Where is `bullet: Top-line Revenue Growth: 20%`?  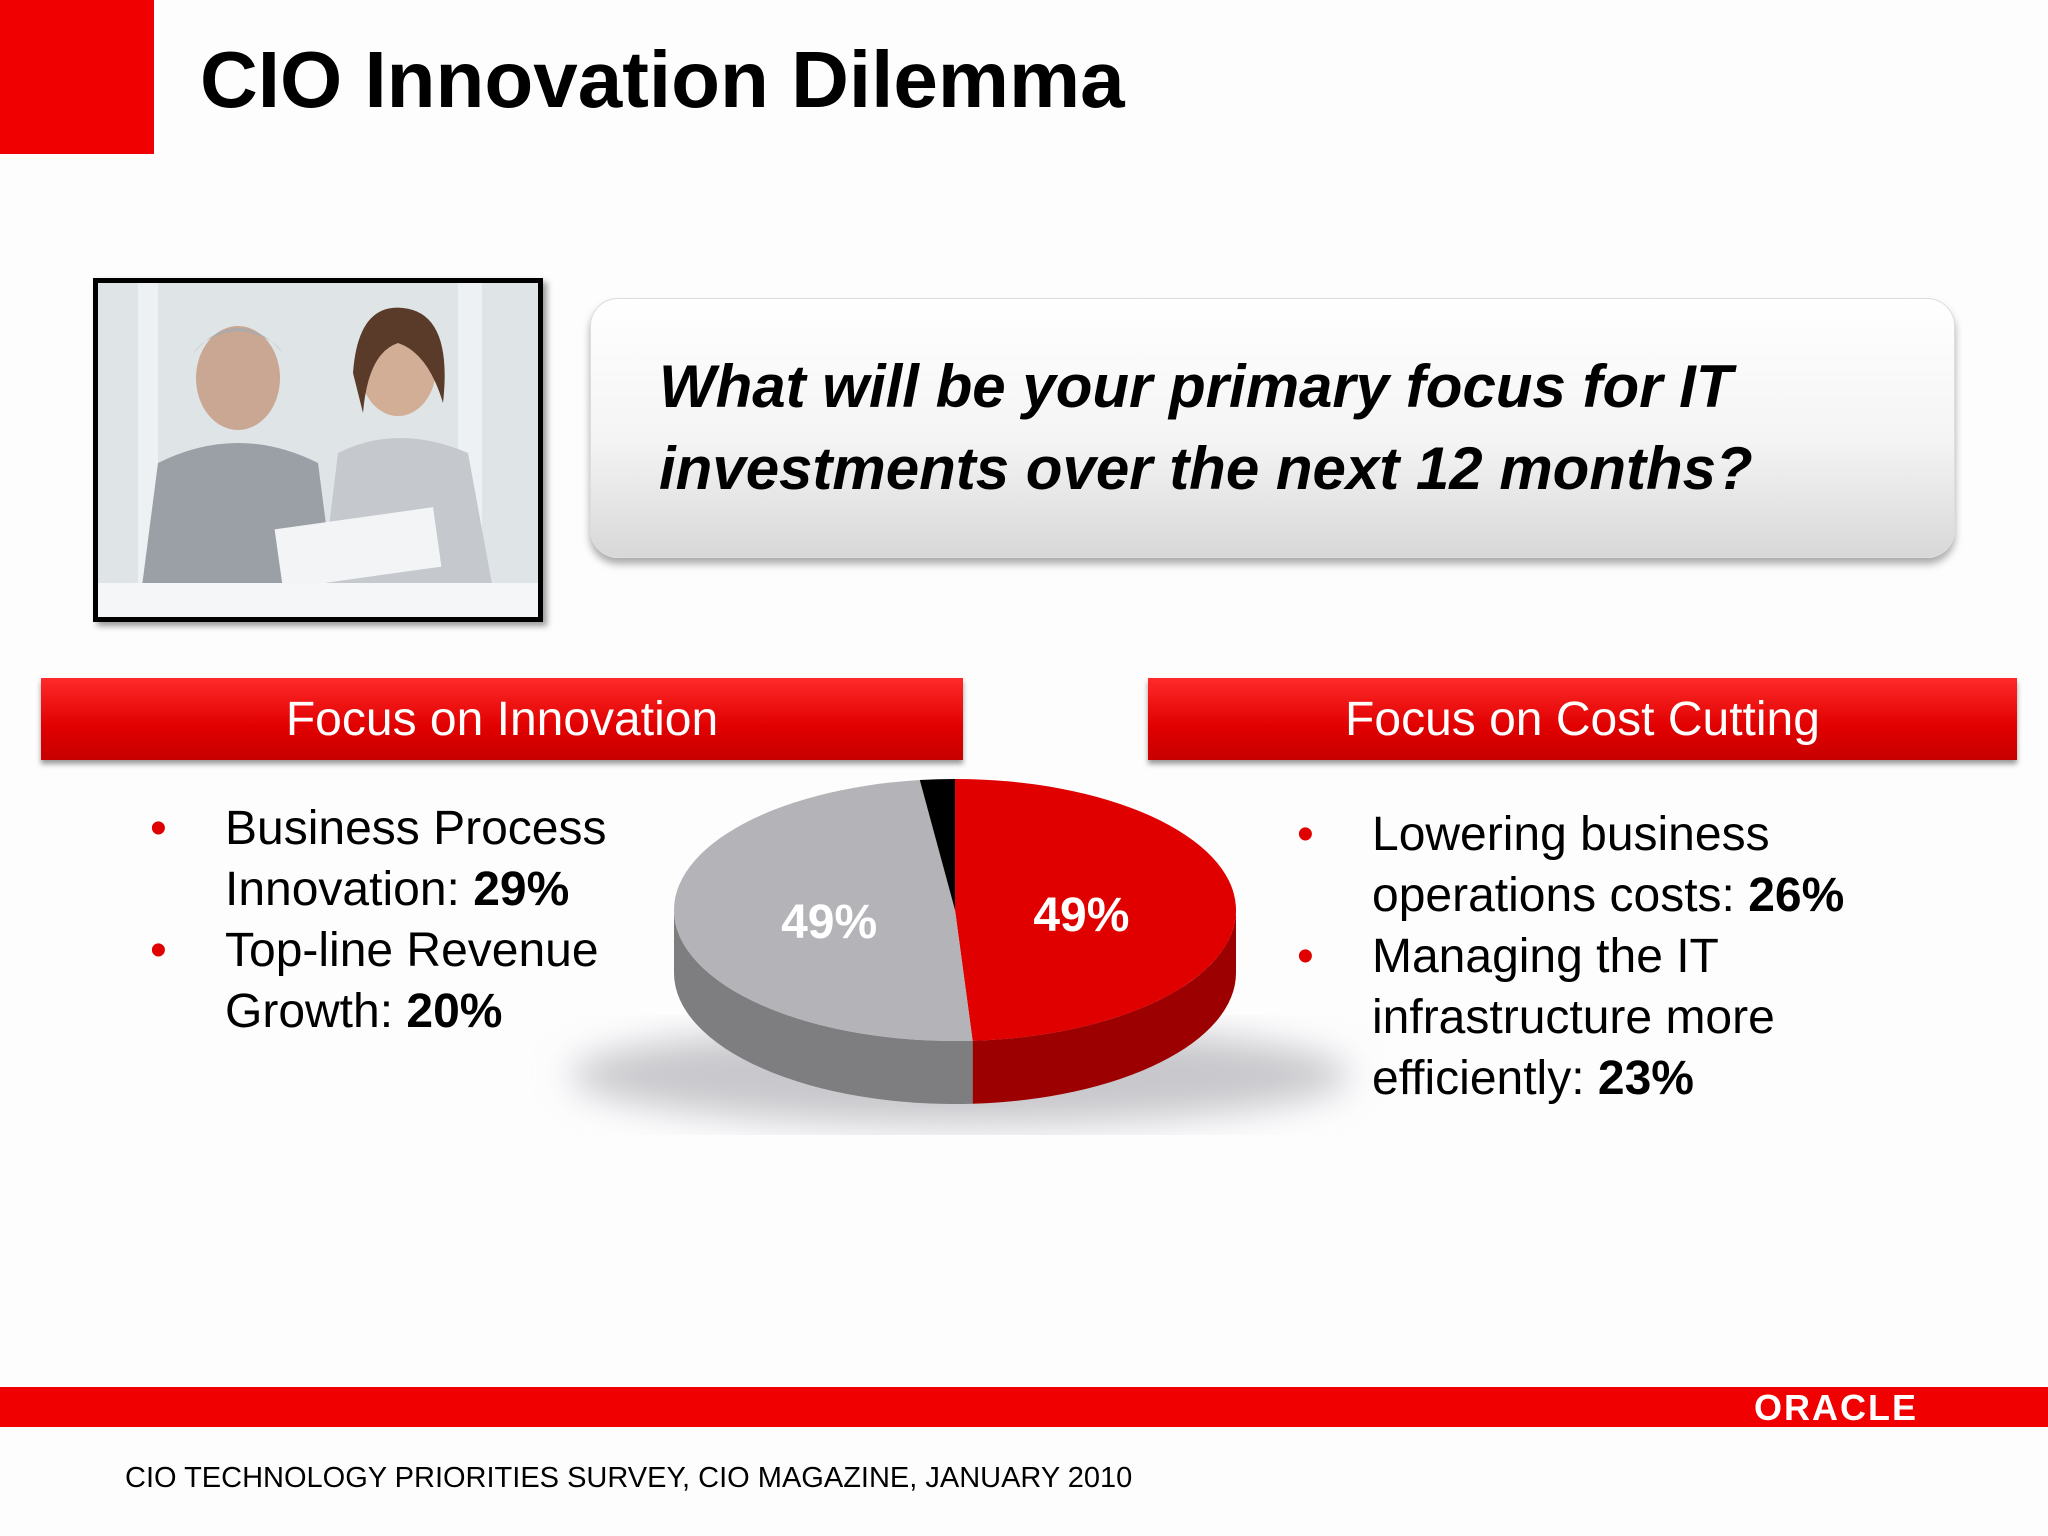
bullet: Top-line Revenue Growth: 20% is located at coordinates (407, 981).